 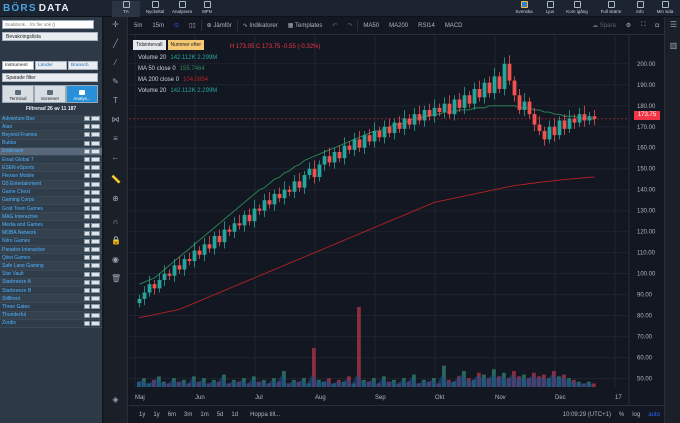 What do you see at coordinates (204, 414) in the screenshot?
I see `range-1m: 1m` at bounding box center [204, 414].